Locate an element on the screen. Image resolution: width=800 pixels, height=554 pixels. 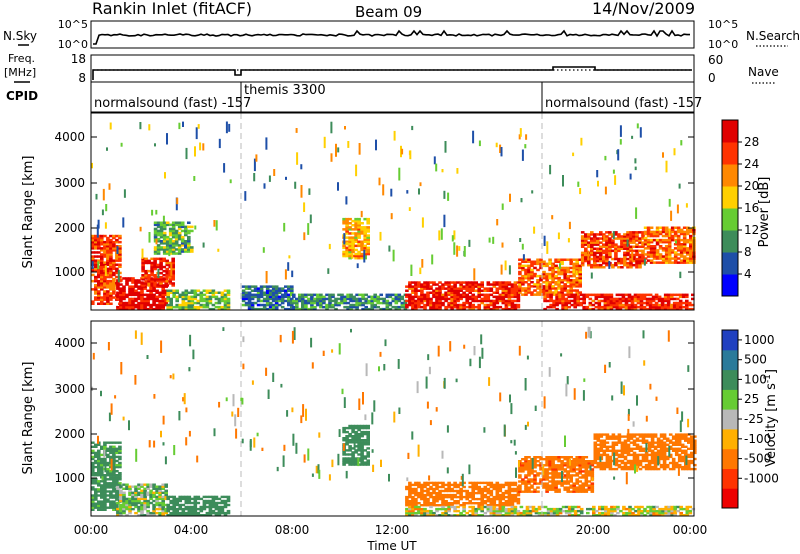
freq-panel-frame is located at coordinates (392, 68).